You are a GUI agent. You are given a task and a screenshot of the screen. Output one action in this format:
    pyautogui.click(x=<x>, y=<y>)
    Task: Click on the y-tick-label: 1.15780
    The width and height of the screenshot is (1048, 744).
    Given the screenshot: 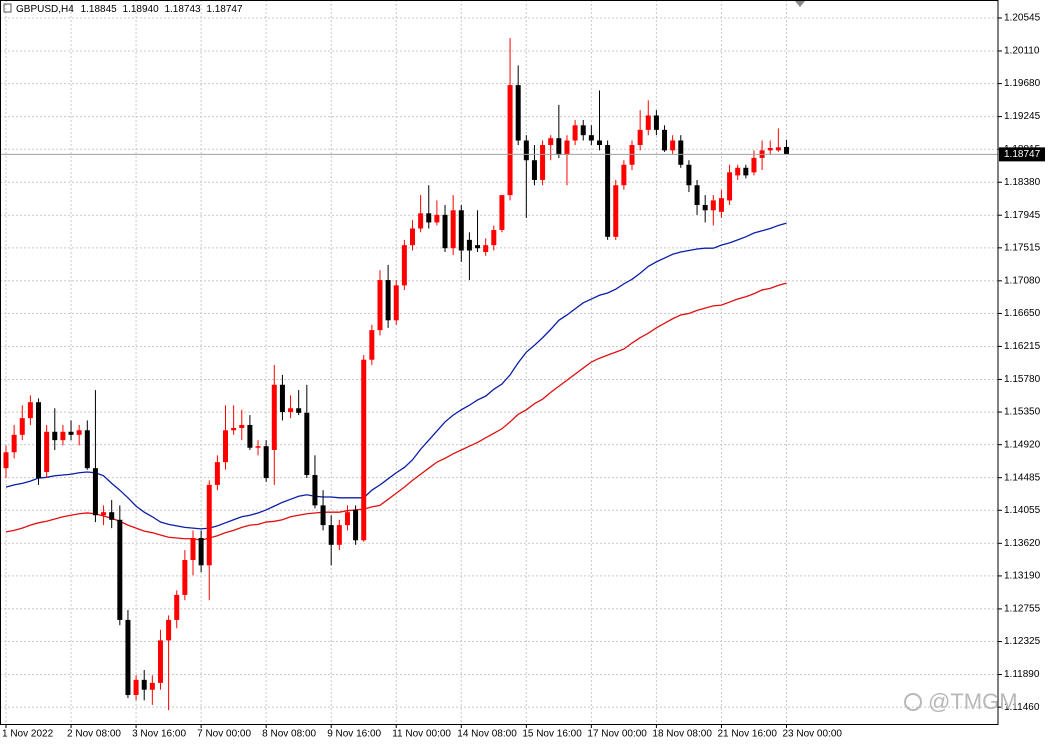 What is the action you would take?
    pyautogui.click(x=1022, y=379)
    